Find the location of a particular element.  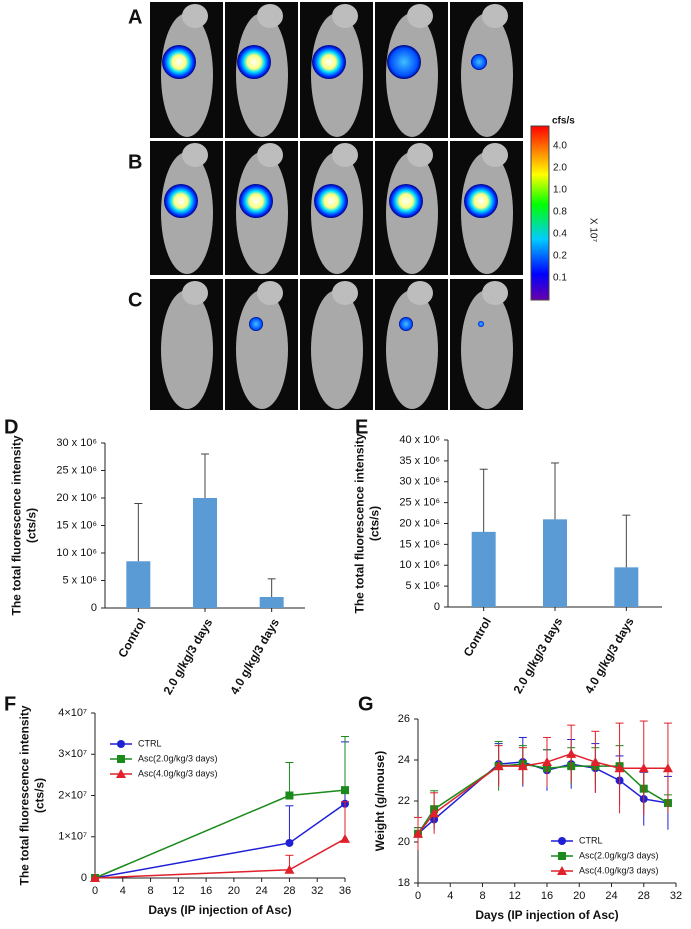

colorbar-unit: cfs/s is located at coordinates (563, 121).